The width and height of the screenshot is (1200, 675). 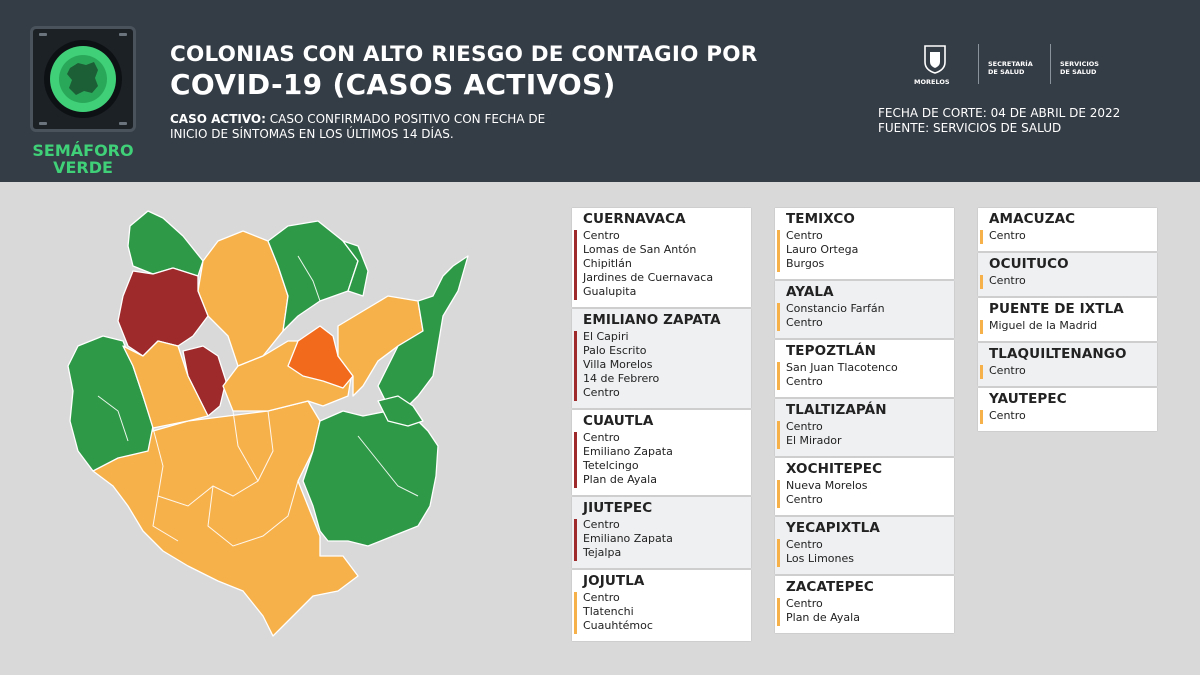 I want to click on colonia-item: Los Limones, so click(x=820, y=558).